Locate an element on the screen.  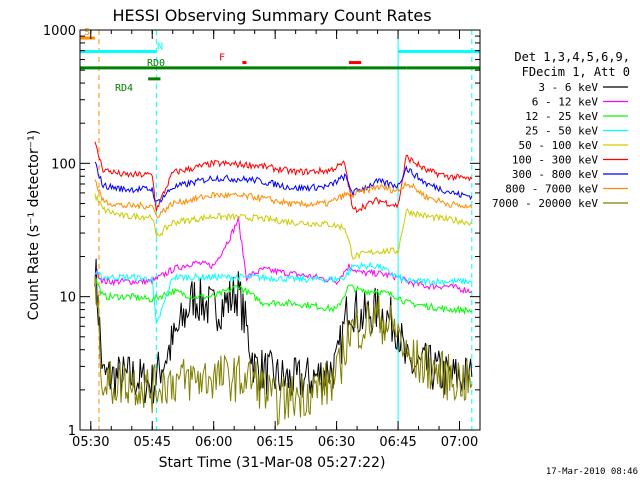
legend-entry-6: 300 - 800 keV is located at coordinates (555, 174).